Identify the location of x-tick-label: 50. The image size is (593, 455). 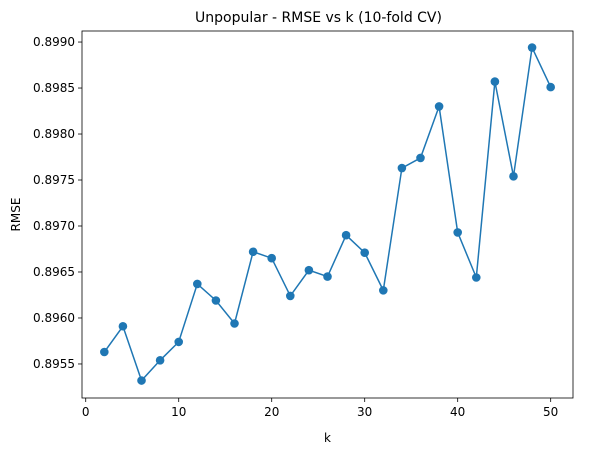
(550, 412).